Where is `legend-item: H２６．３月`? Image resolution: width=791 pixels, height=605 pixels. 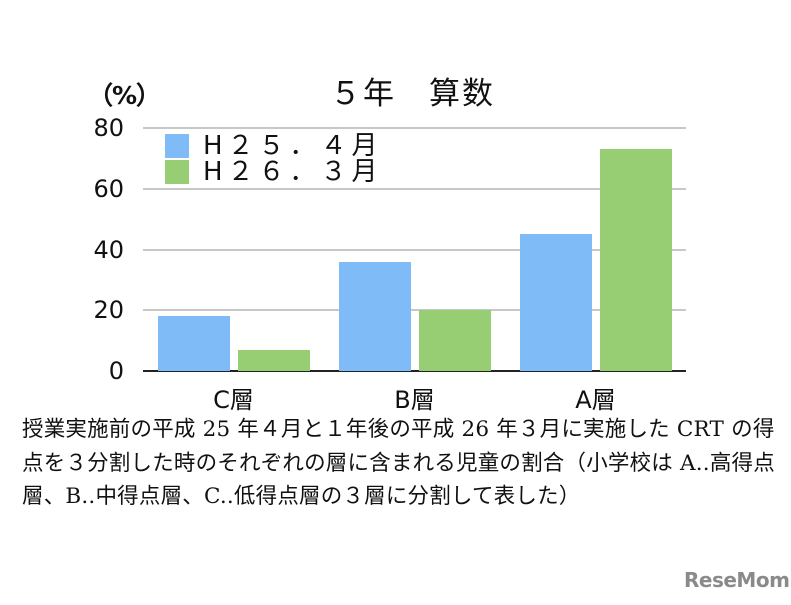
legend-item: H２６．３月 is located at coordinates (274, 172).